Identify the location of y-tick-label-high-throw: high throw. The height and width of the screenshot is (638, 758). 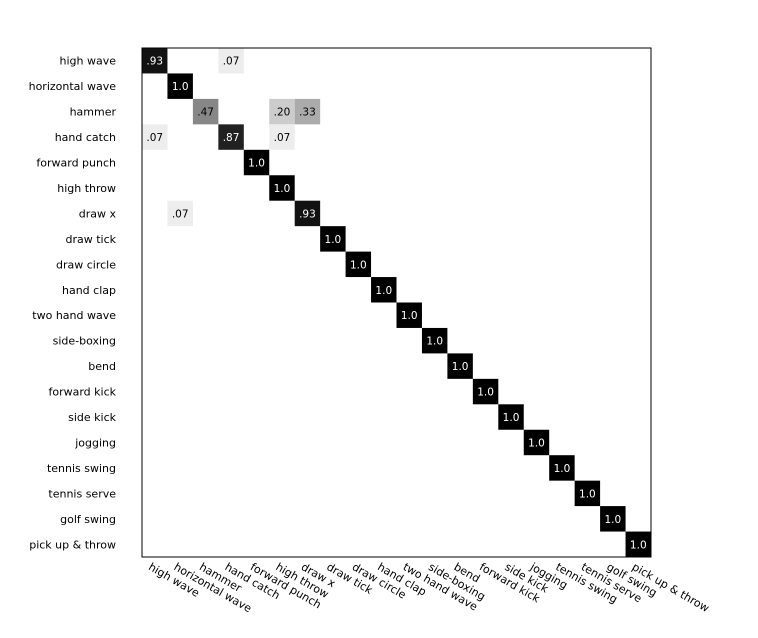
(86, 188).